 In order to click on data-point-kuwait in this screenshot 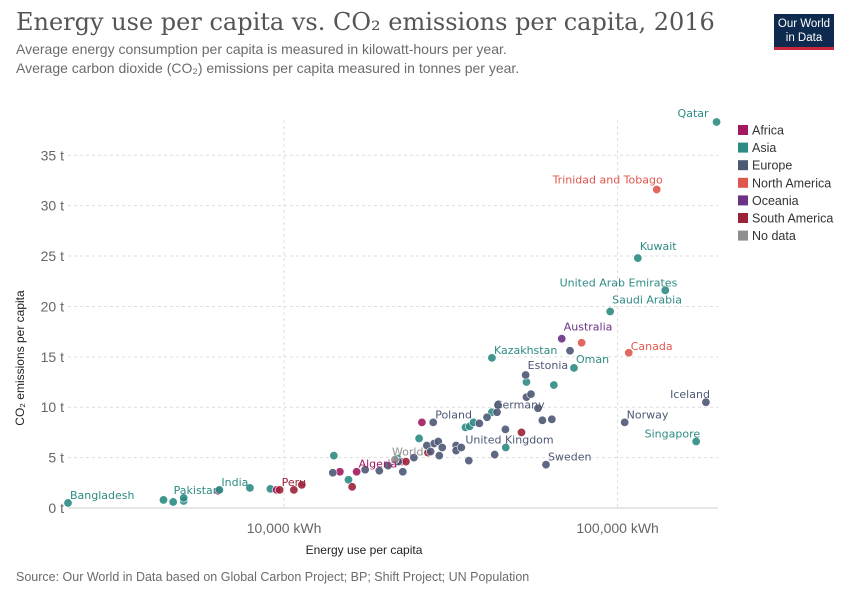, I will do `click(638, 258)`.